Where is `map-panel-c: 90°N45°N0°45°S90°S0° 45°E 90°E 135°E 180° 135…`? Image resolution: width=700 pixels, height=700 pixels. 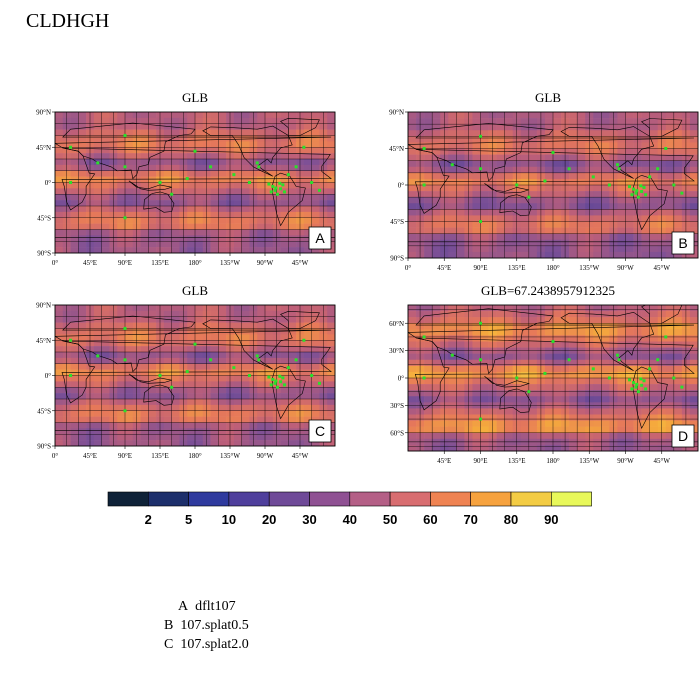 map-panel-c: 90°N45°N0°45°S90°S0° 45°E 90°E 135°E 180° 135… is located at coordinates (186, 381).